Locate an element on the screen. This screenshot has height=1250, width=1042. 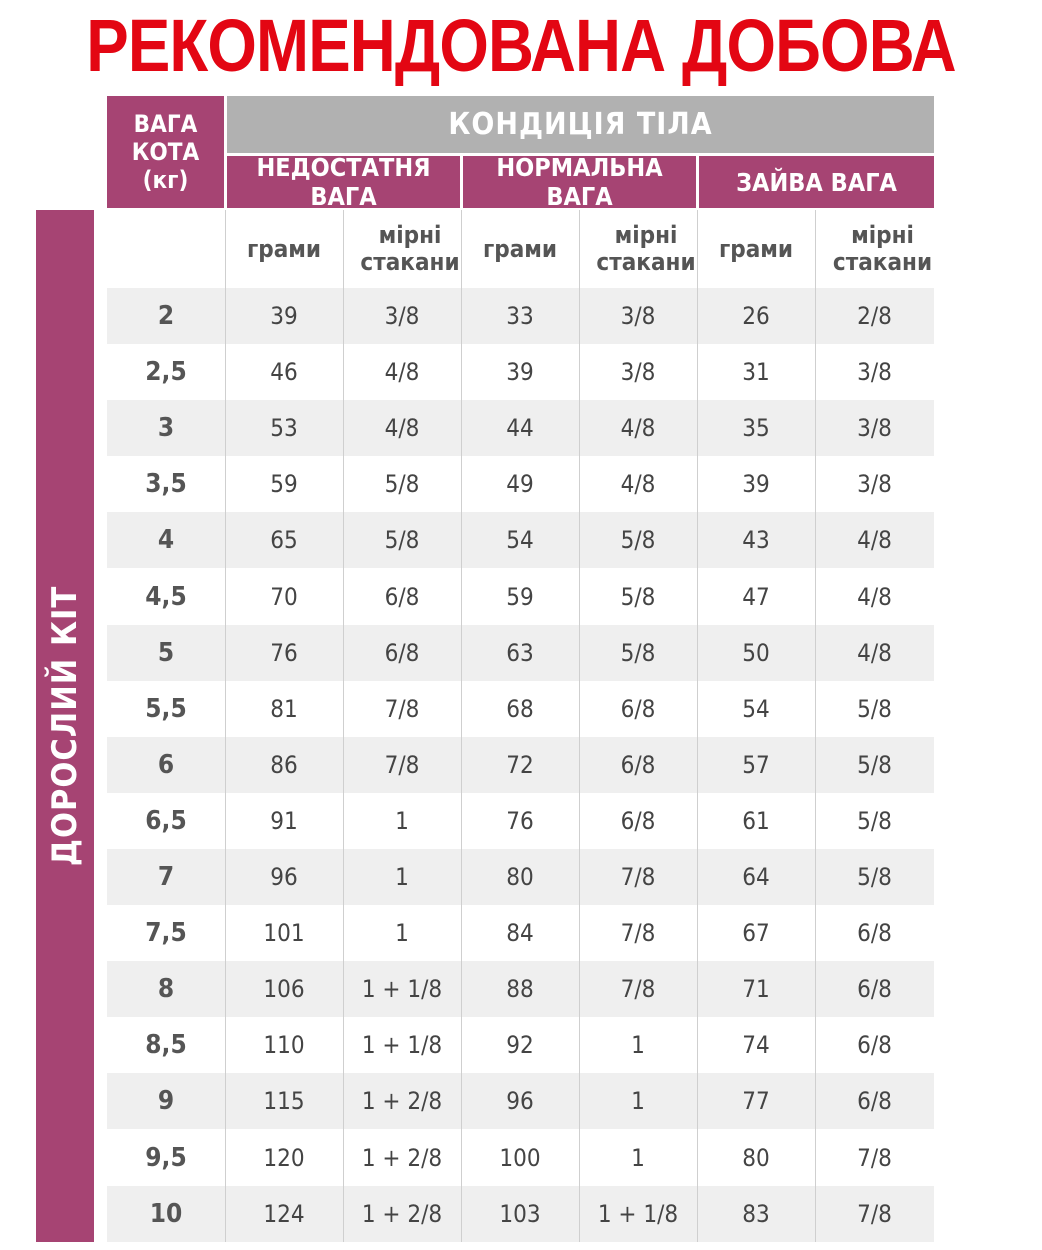
table-row: 5,5 81 7/8 68 6/8 54 5/8 is located at coordinates (520, 709).